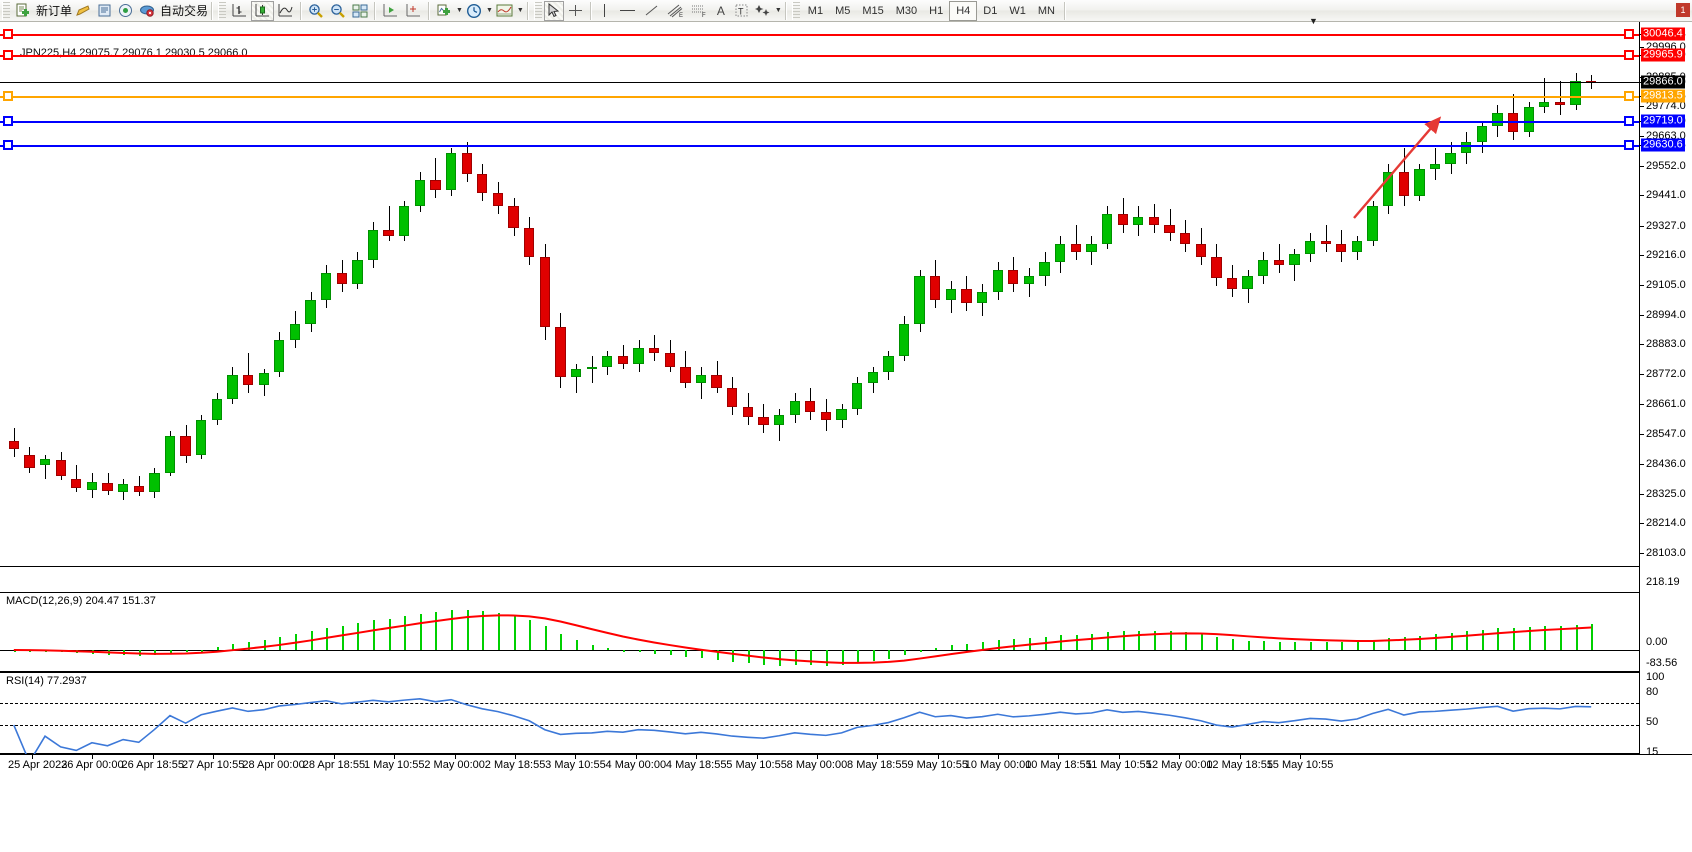 The width and height of the screenshot is (1692, 852). I want to click on tag-entry-level: 29813.5, so click(1663, 96).